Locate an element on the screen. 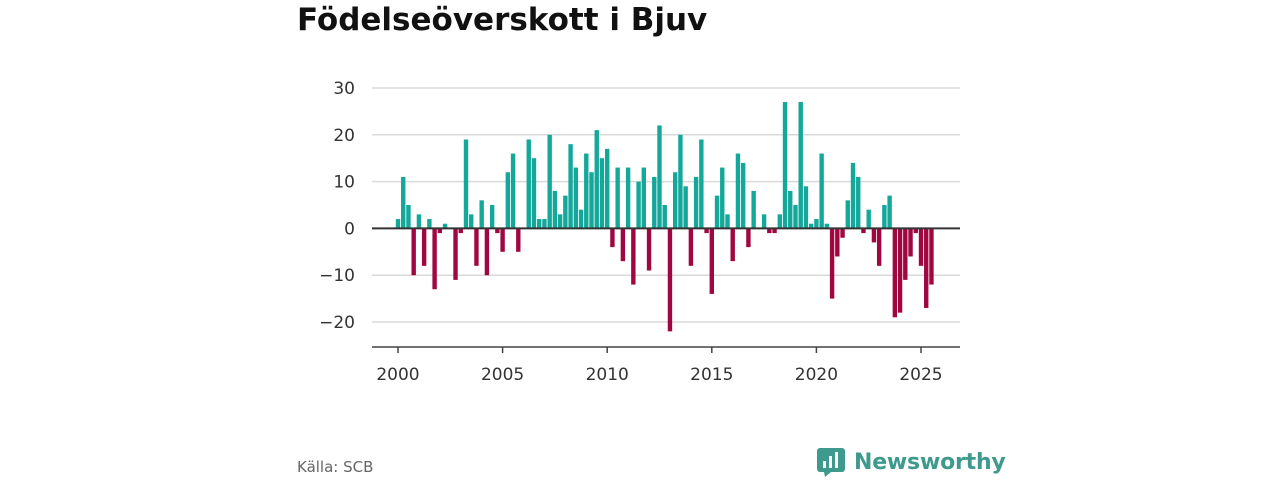 The image size is (1280, 480). brand-name: Newsworthy is located at coordinates (930, 462).